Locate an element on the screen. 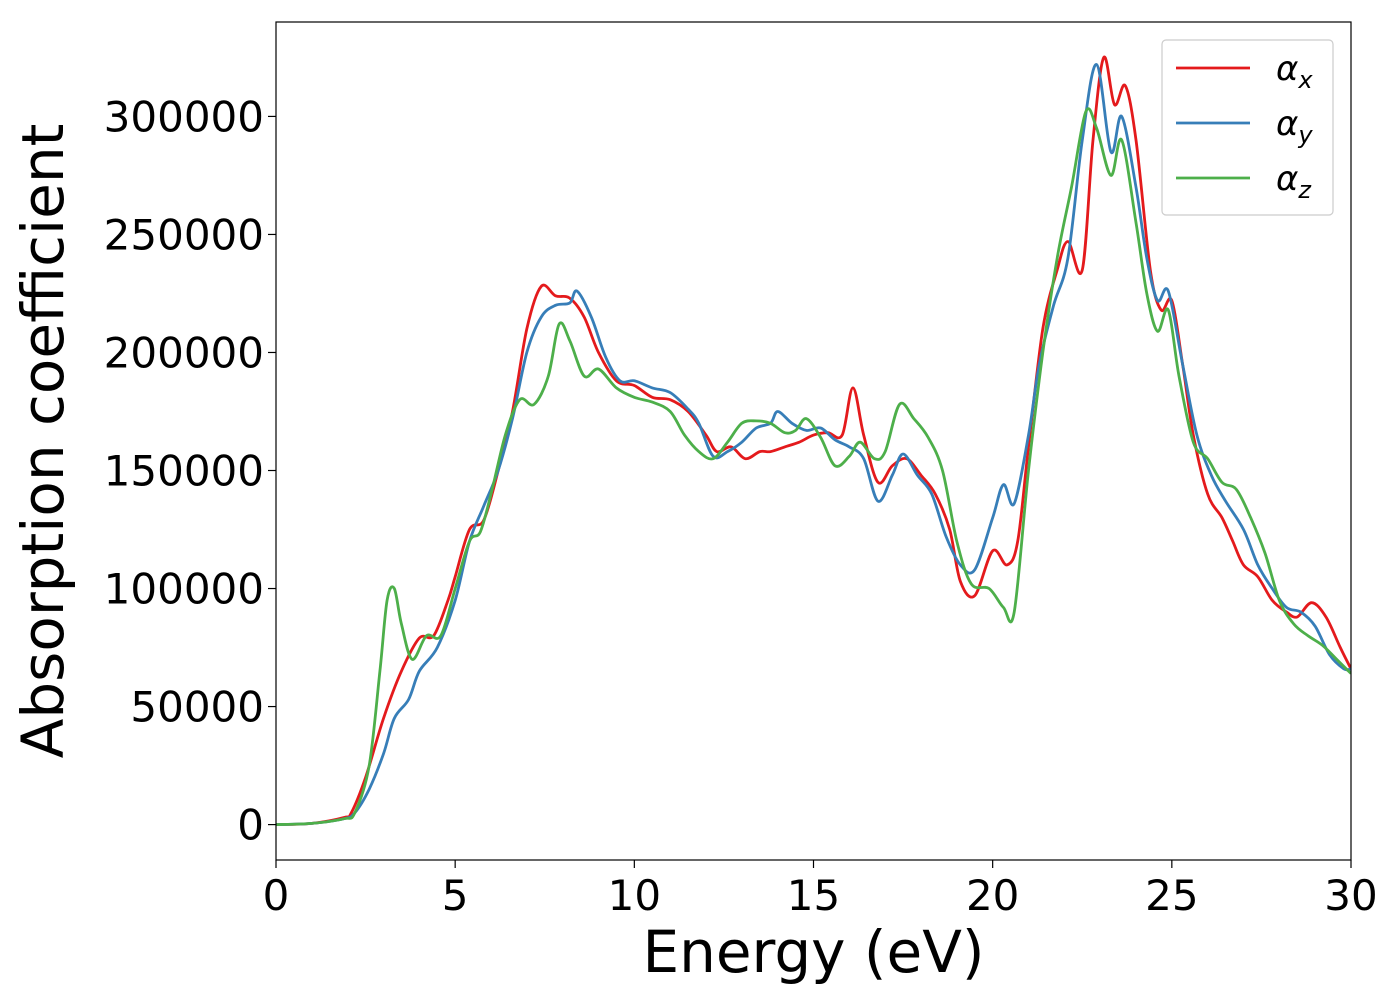  legend-box is located at coordinates (1247, 127).